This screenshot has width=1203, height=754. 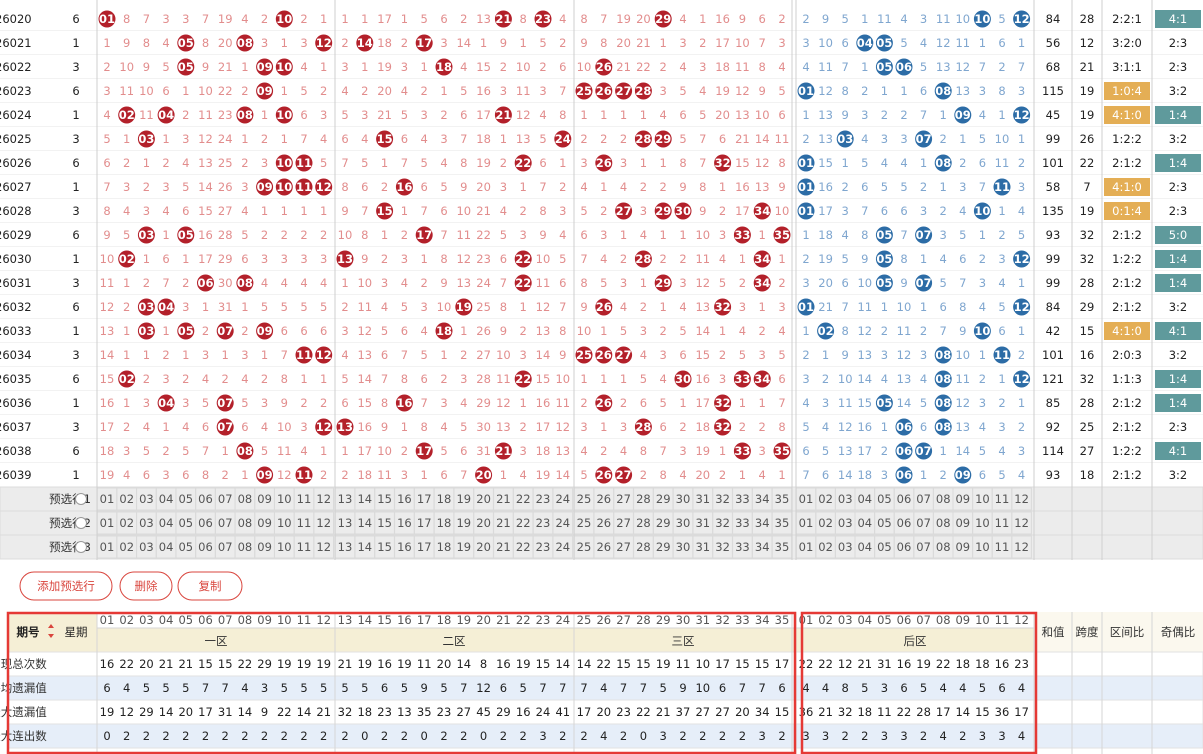 What do you see at coordinates (663, 499) in the screenshot?
I see `preselect-number: 29` at bounding box center [663, 499].